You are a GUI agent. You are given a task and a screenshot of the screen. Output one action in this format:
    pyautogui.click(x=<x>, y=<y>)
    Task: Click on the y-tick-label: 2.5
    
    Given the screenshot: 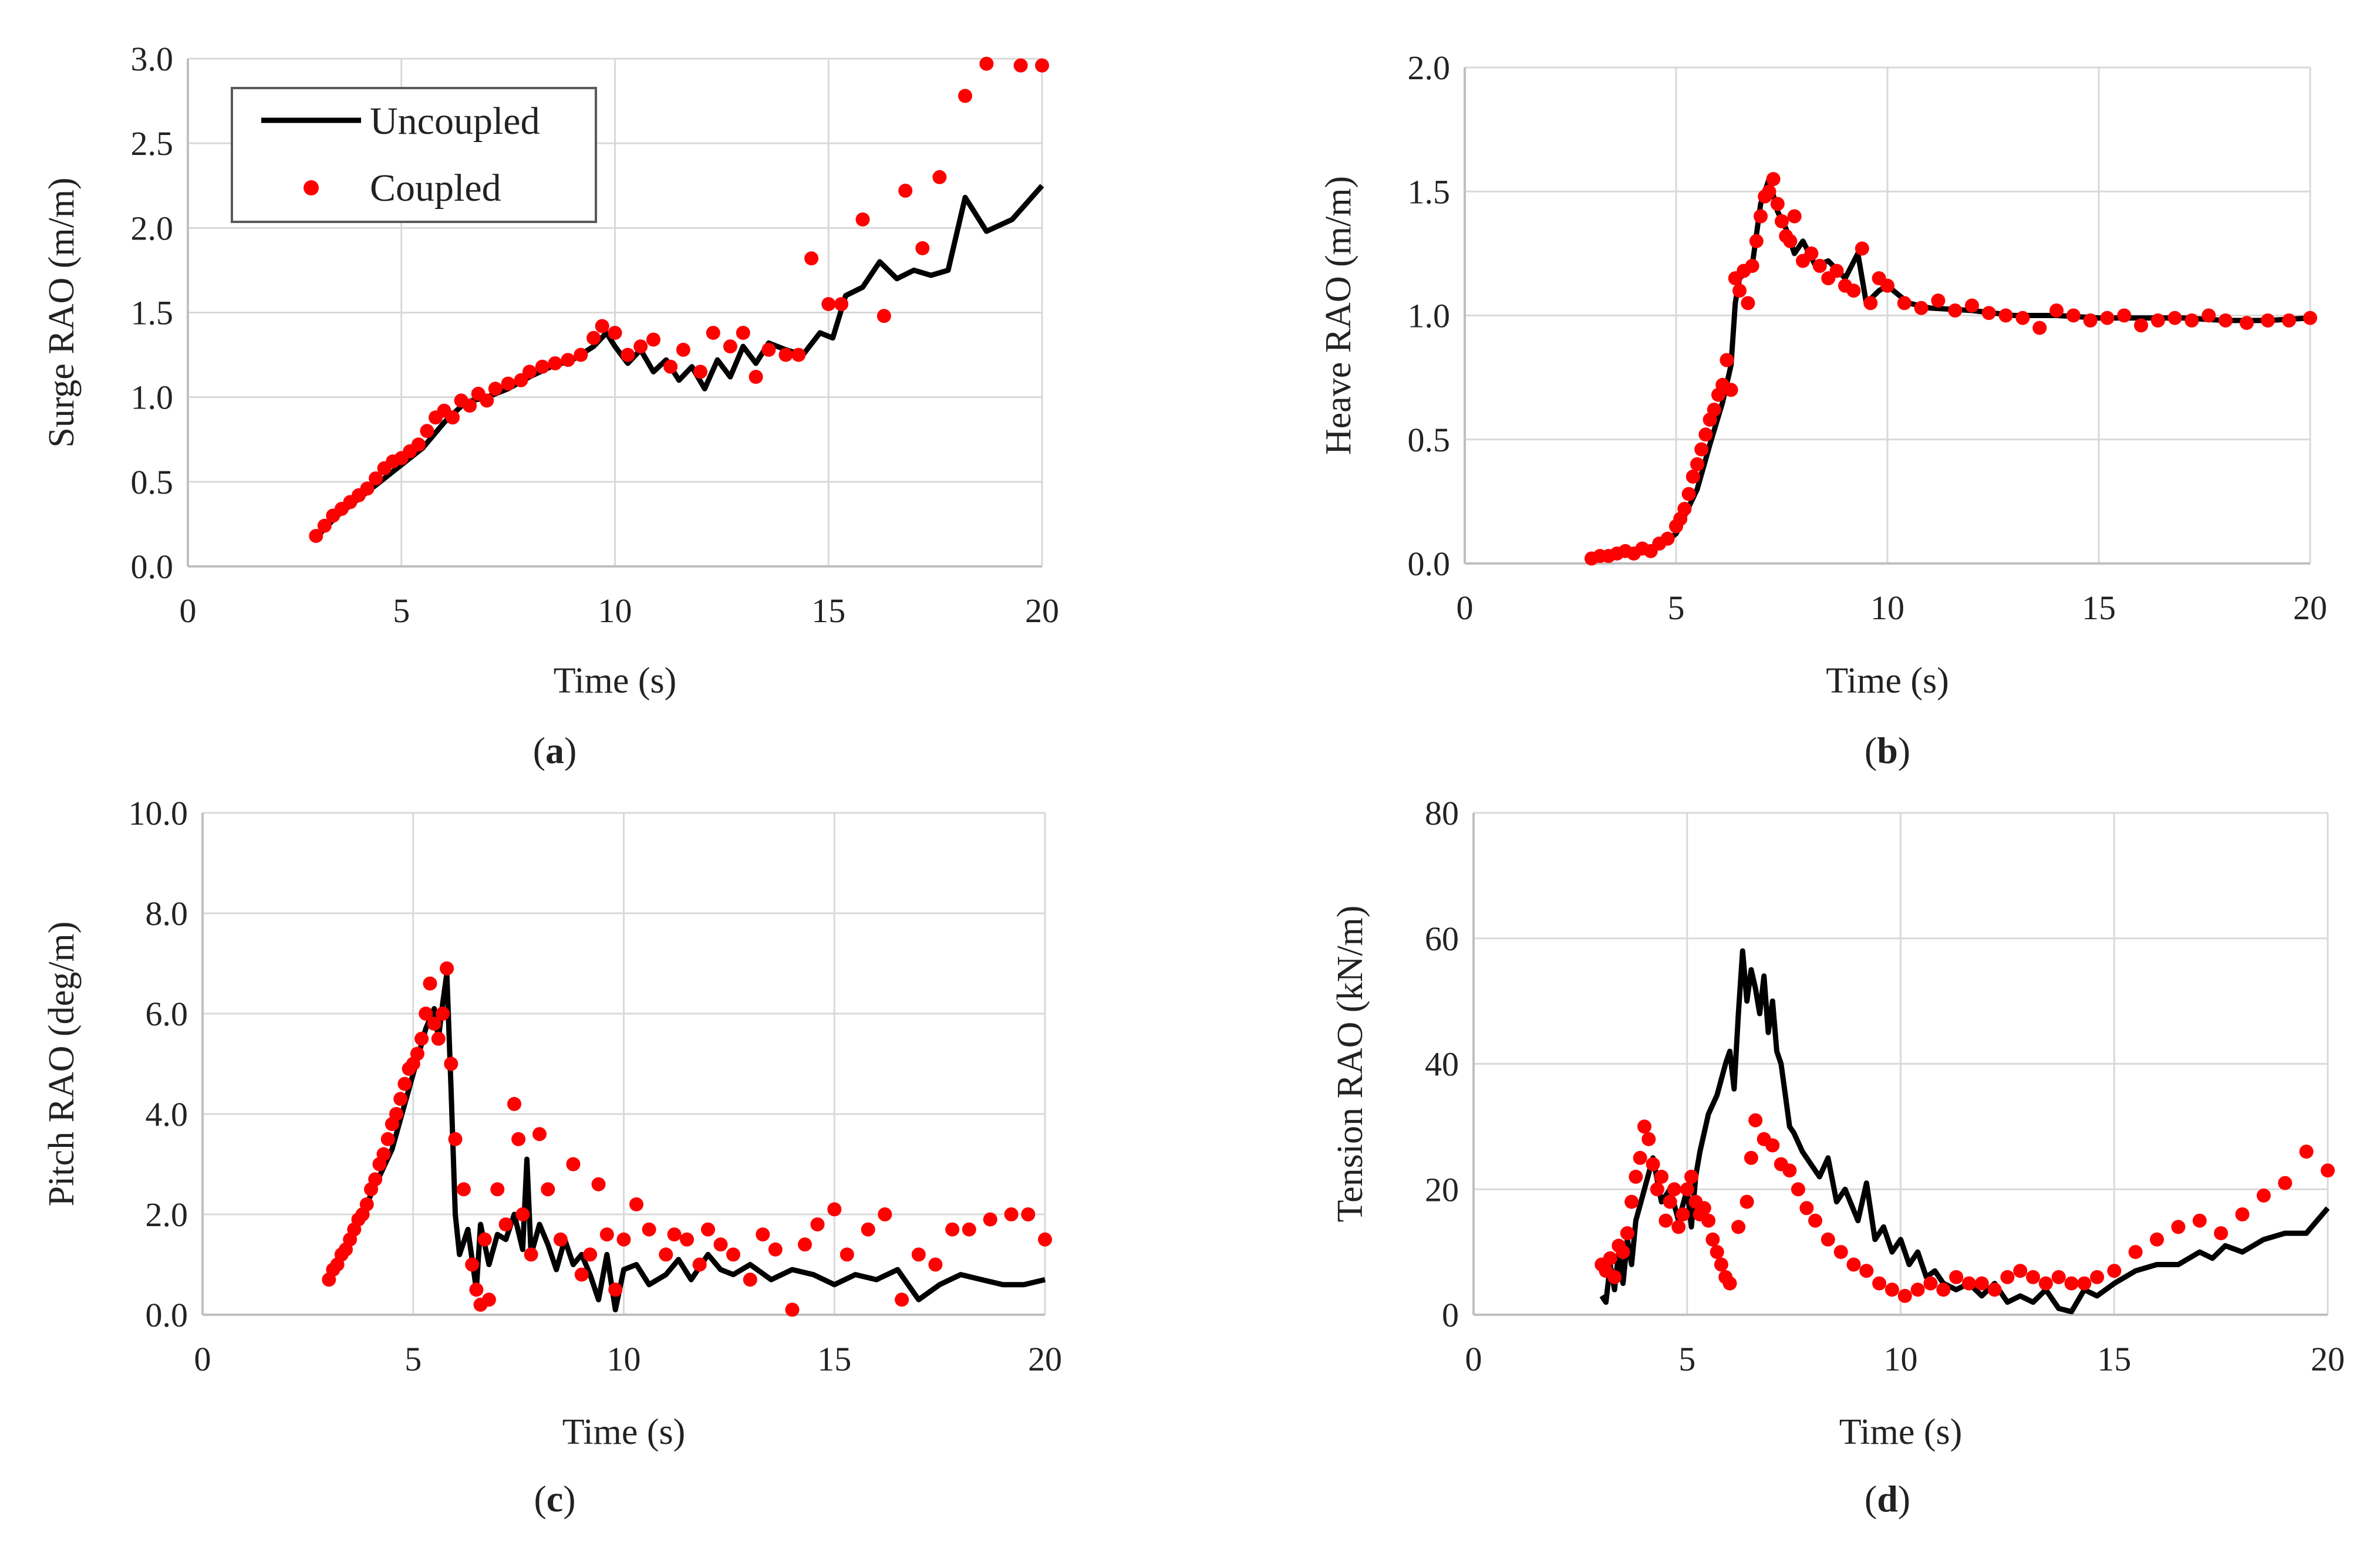 What is the action you would take?
    pyautogui.click(x=152, y=143)
    